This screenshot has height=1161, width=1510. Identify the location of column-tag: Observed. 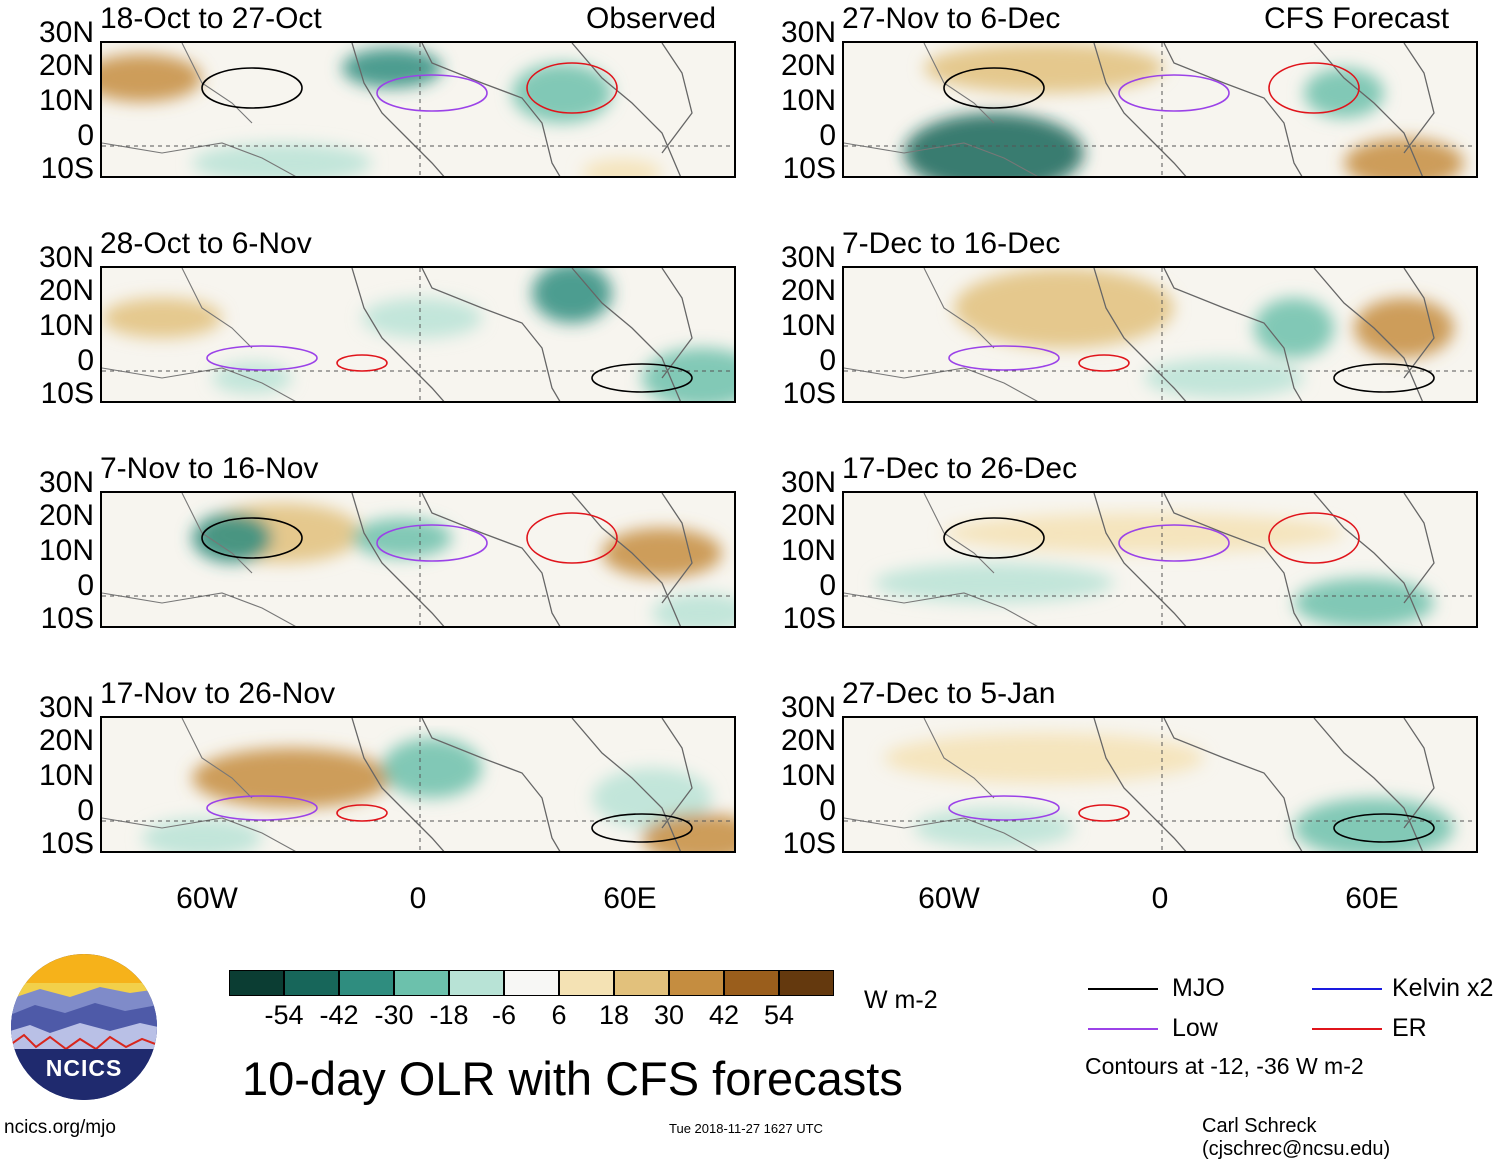
(651, 18).